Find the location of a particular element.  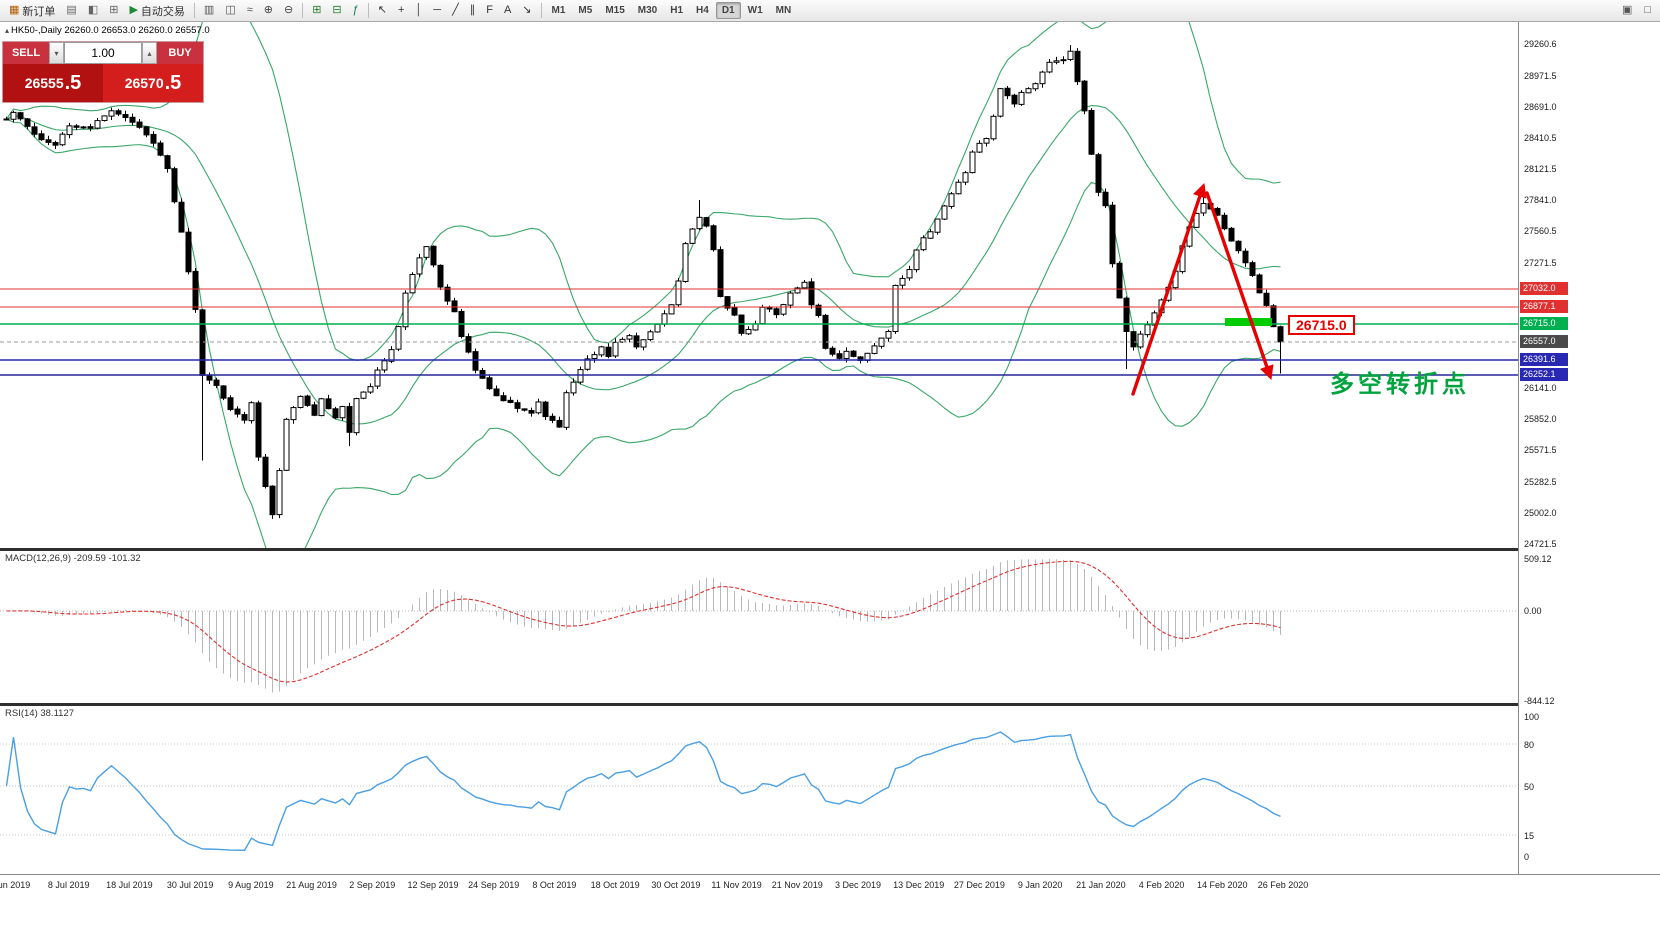

channel-button: ∥ is located at coordinates (473, 11).